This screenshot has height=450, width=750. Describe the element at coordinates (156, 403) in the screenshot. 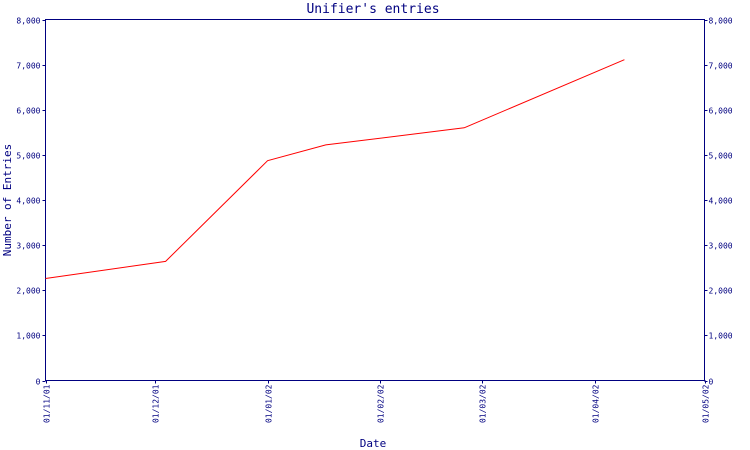

I see `x-tick-label: 01/12/01` at that location.